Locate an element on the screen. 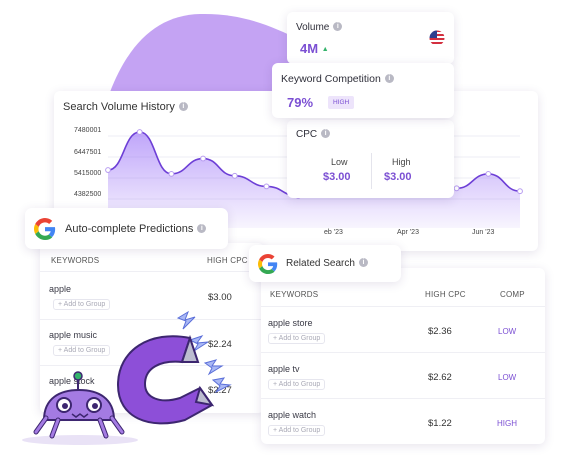 The height and width of the screenshot is (455, 570). ac-keyword-0: apple is located at coordinates (60, 289).